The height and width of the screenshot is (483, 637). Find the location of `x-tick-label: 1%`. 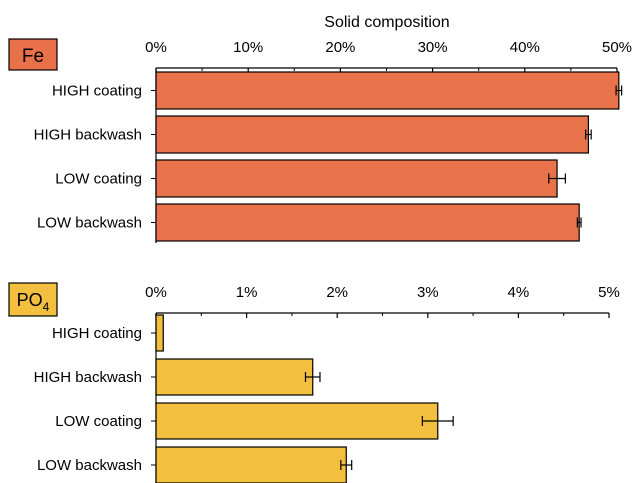

x-tick-label: 1% is located at coordinates (247, 292).